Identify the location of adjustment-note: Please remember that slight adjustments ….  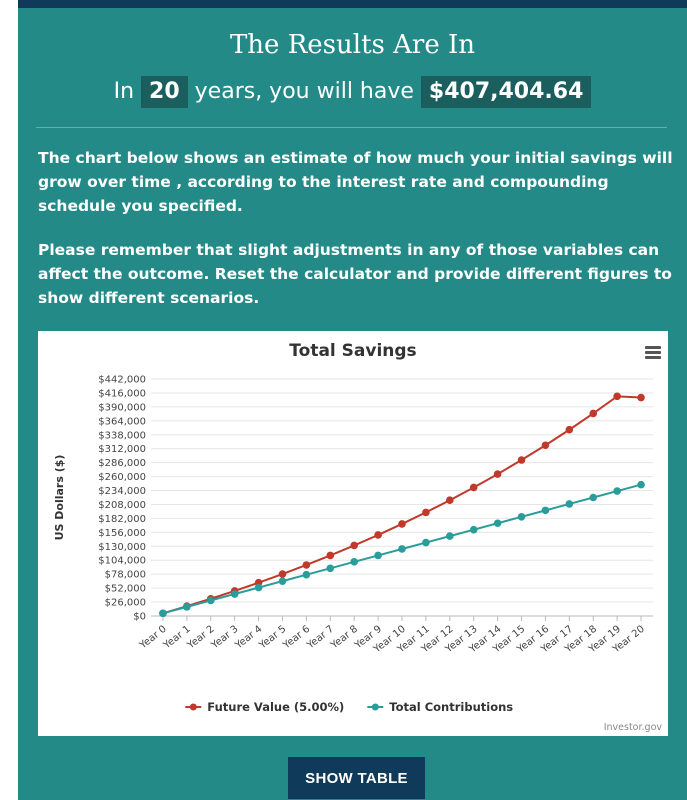
(355, 274).